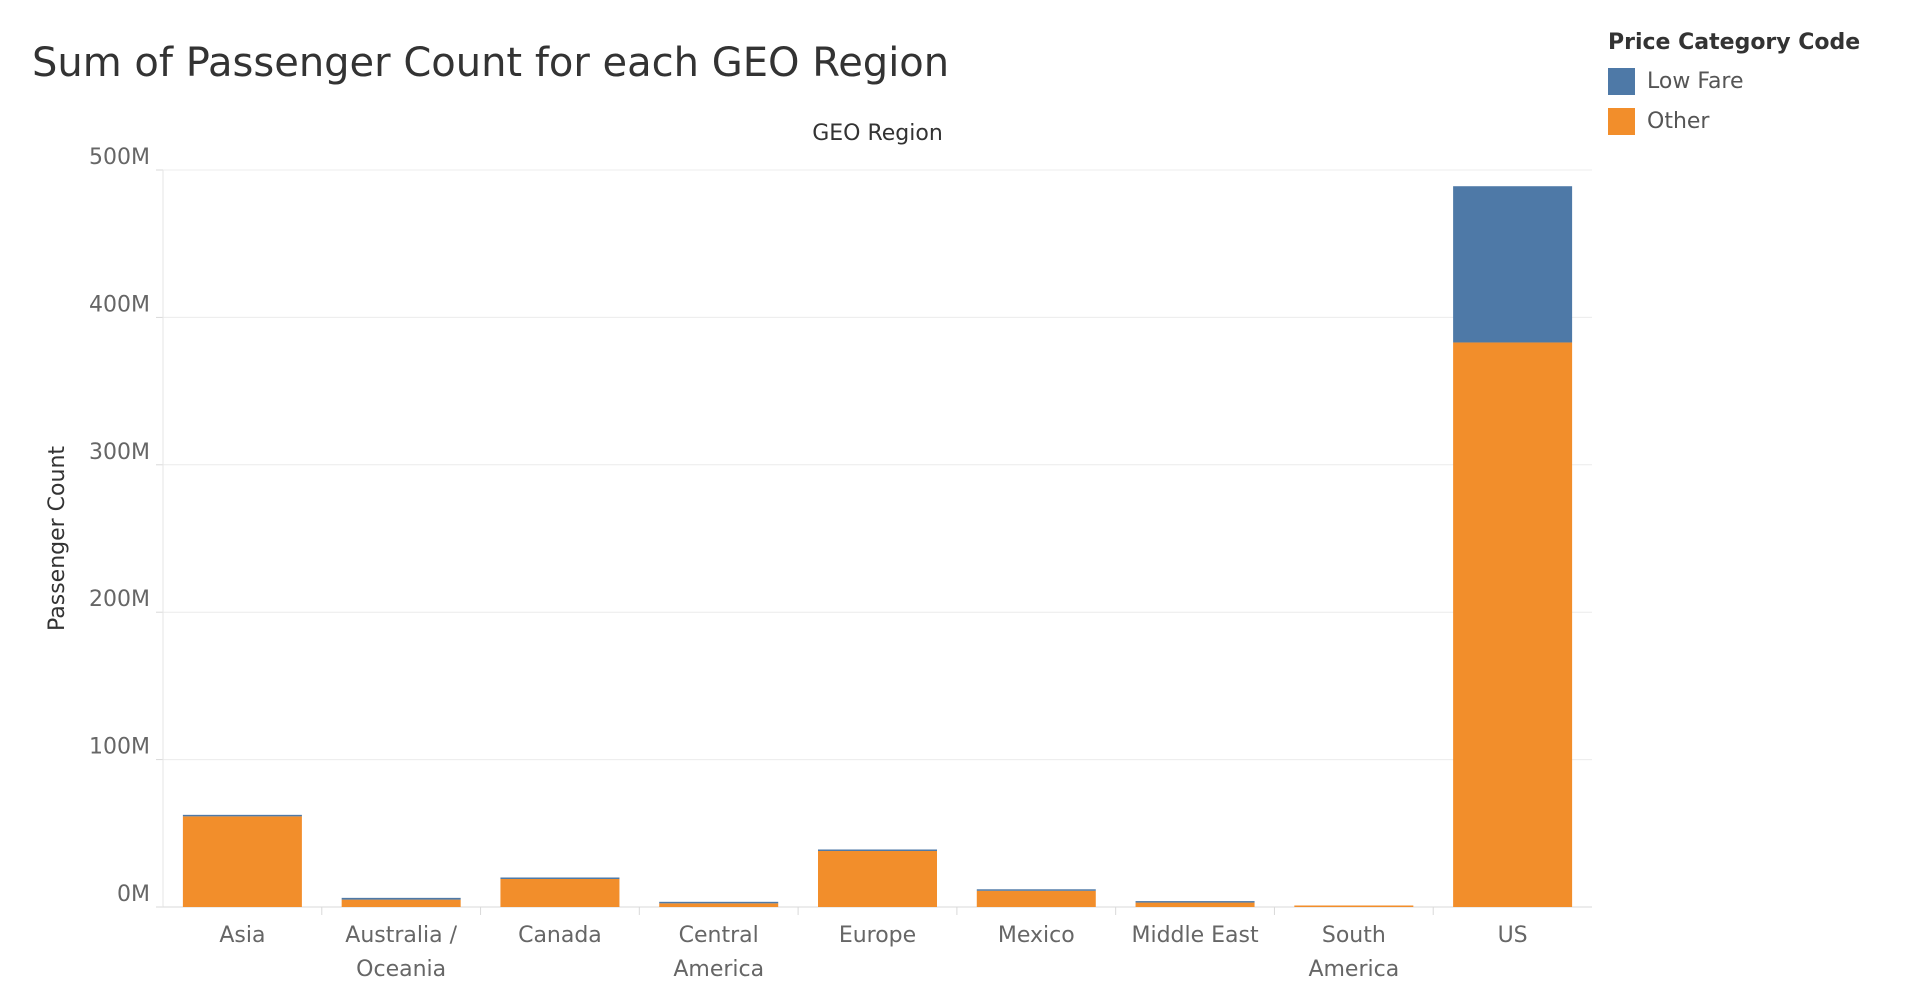 The width and height of the screenshot is (1920, 1000). Describe the element at coordinates (401, 952) in the screenshot. I see `x-tick-label: Australia / Oceania` at that location.